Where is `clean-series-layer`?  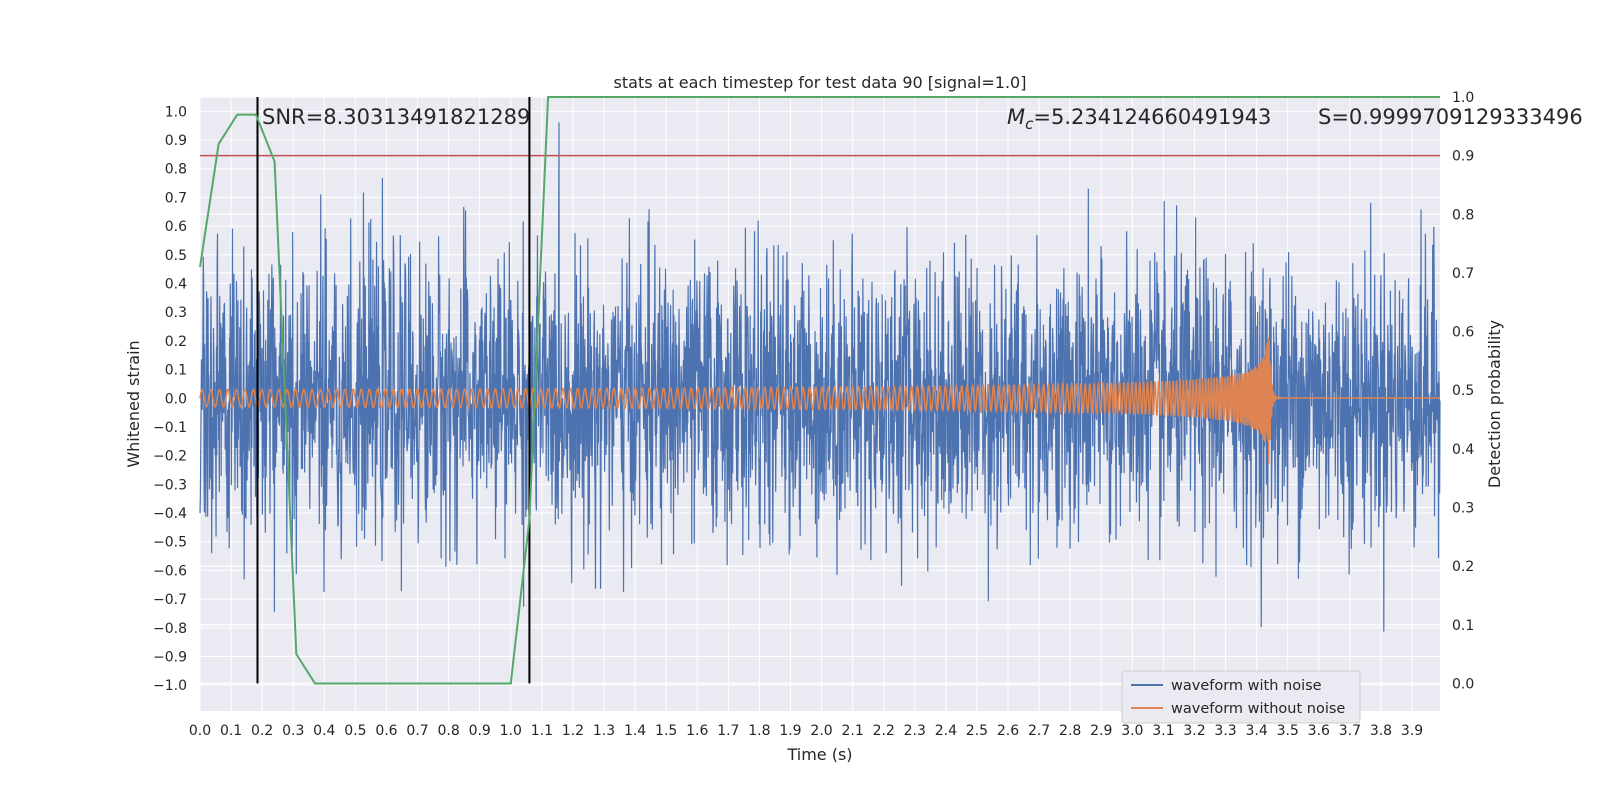 clean-series-layer is located at coordinates (819, 400).